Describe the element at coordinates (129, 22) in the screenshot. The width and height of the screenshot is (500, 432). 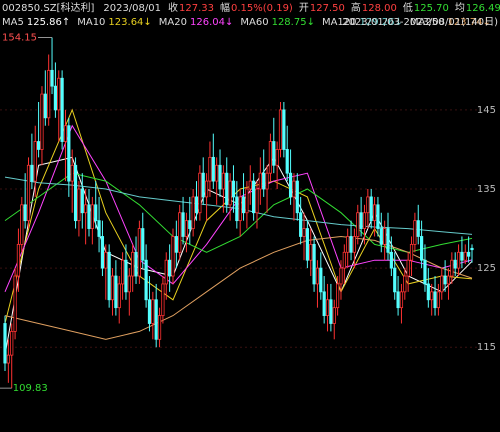
I see `header-text: 123.64↓` at that location.